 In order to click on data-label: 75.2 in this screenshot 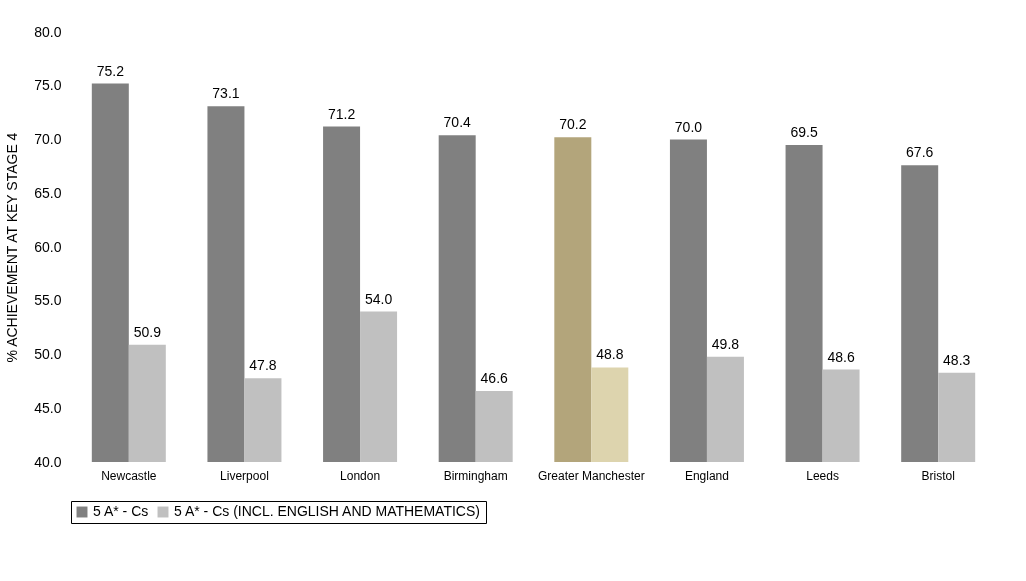, I will do `click(110, 70)`.